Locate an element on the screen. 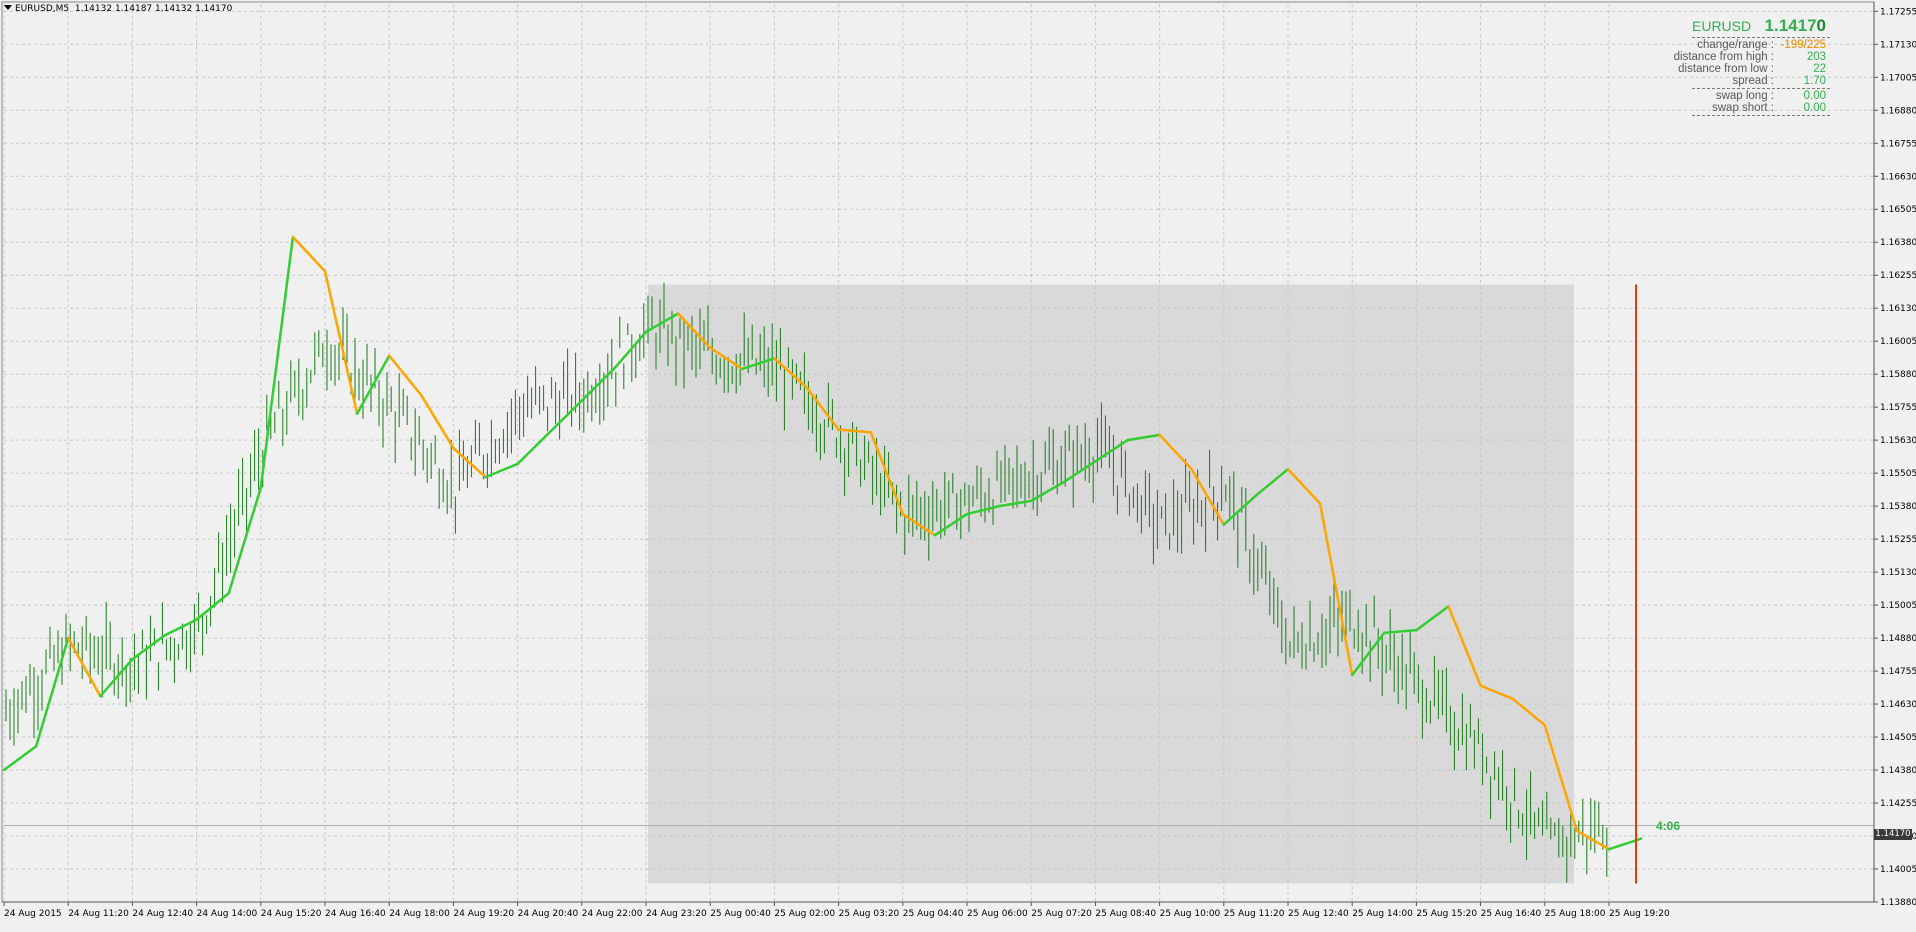 This screenshot has width=1916, height=932. time-tick-label: 25 Aug 07:20 is located at coordinates (1061, 914).